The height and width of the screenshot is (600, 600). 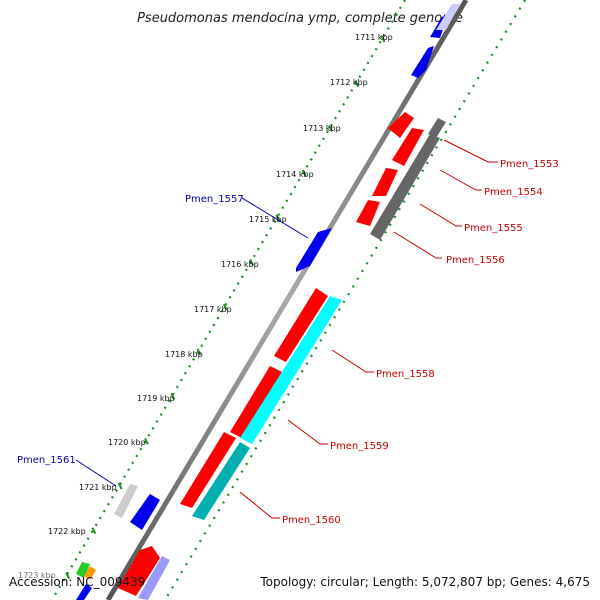 I want to click on gene-label-1559: Pmen_1559, so click(x=359, y=446).